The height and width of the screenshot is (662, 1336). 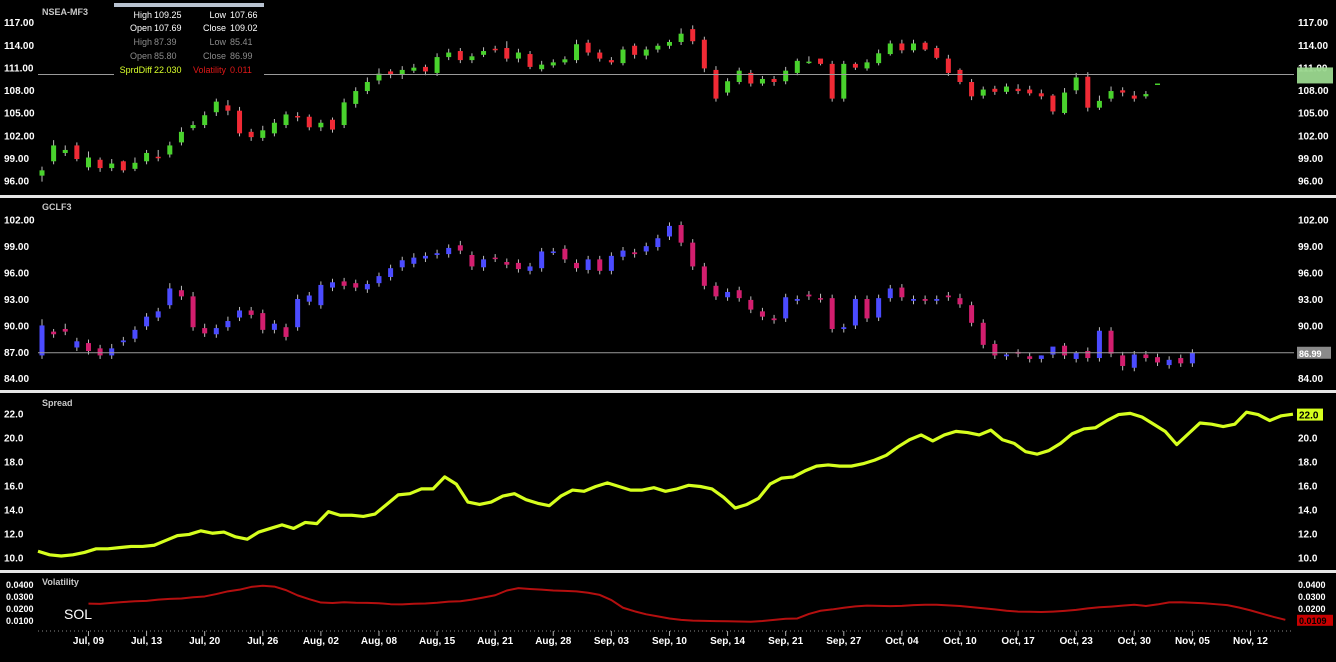 I want to click on y-tick-label-left: 84.00, so click(x=16, y=379).